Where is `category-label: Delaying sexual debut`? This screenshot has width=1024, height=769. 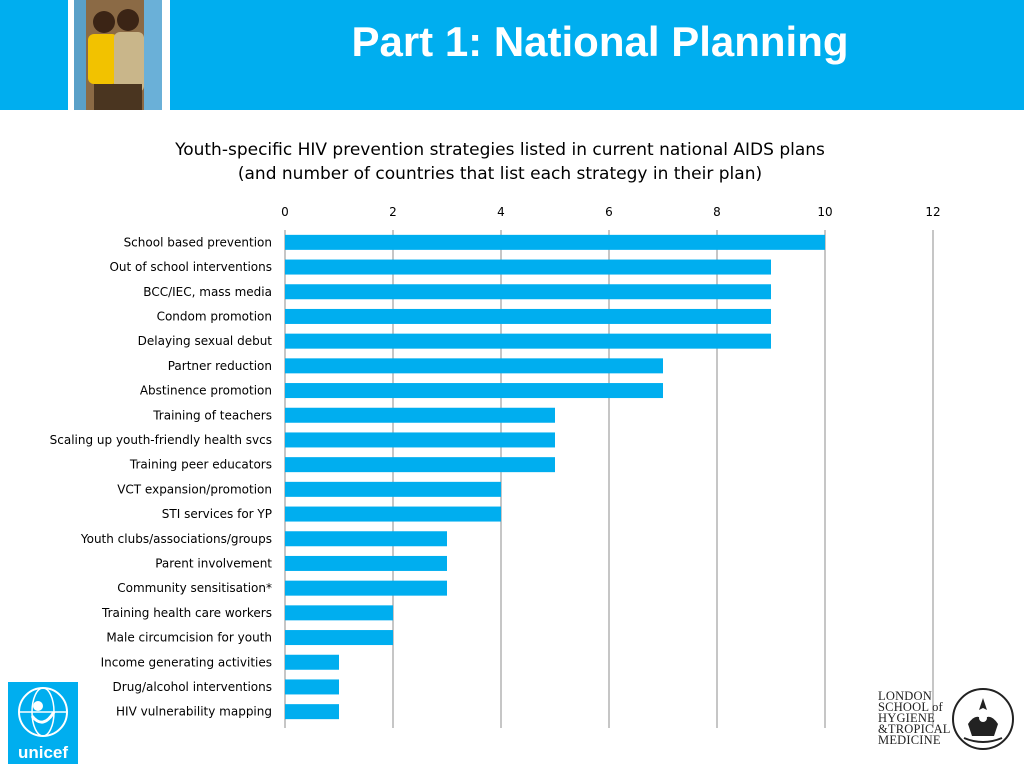
category-label: Delaying sexual debut is located at coordinates (205, 341).